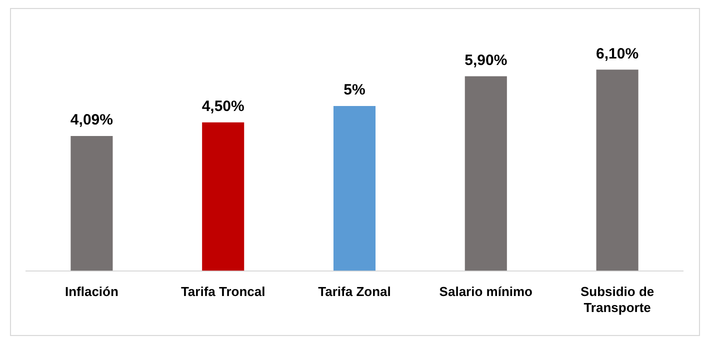  I want to click on data-label: 4,50%, so click(223, 107).